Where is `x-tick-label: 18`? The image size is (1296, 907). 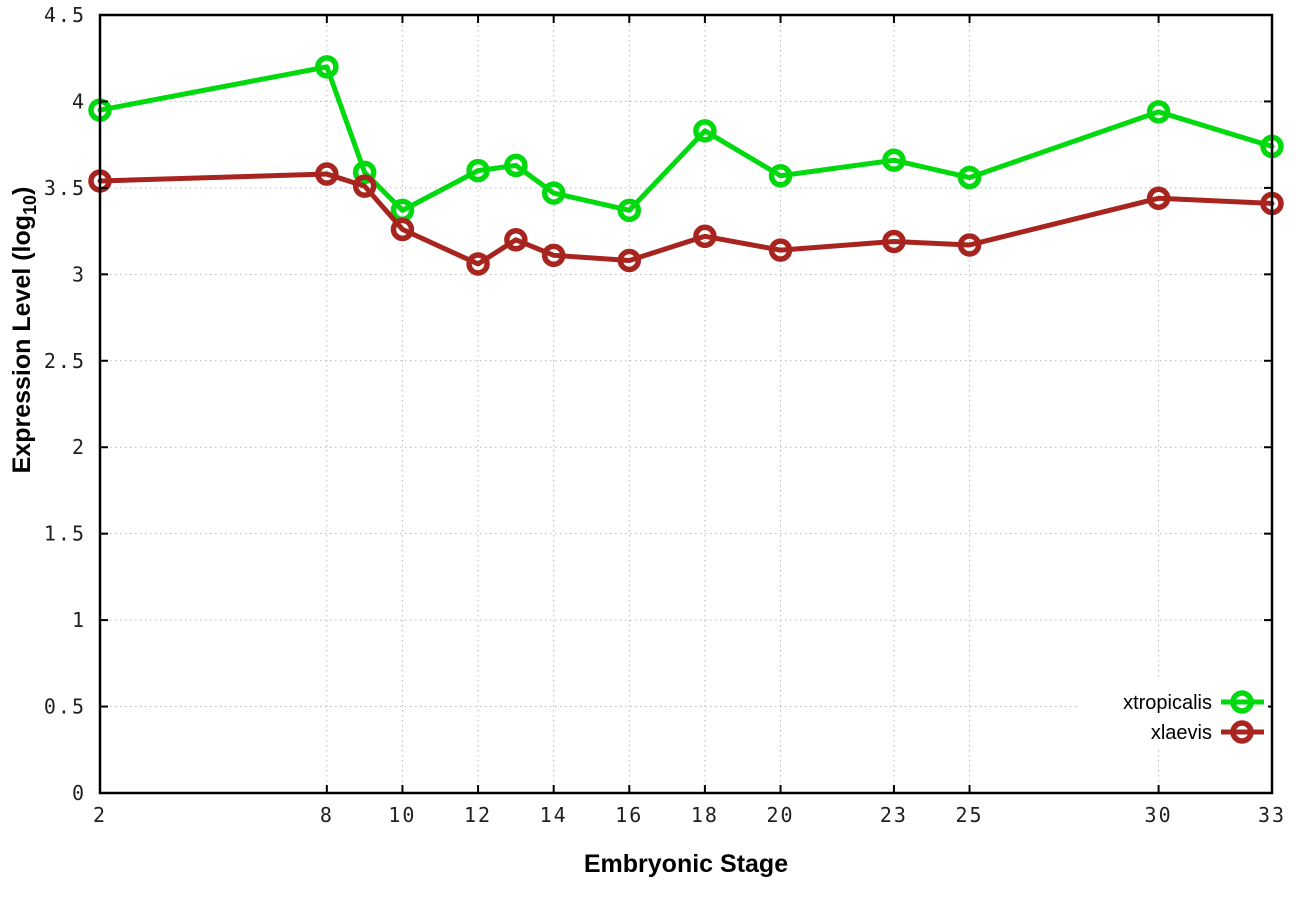
x-tick-label: 18 is located at coordinates (705, 815).